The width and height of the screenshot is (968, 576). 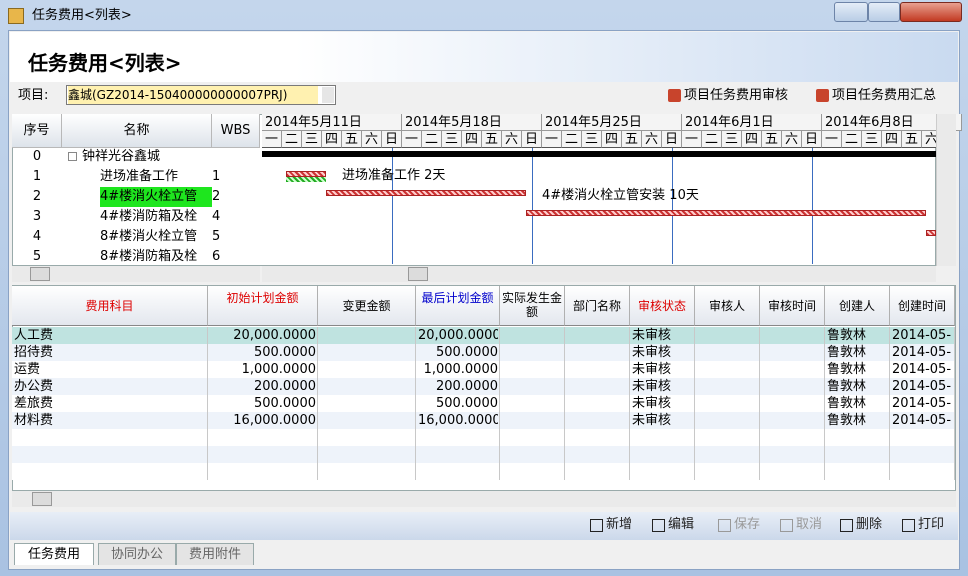 I want to click on tab: 协同办公, so click(x=137, y=554).